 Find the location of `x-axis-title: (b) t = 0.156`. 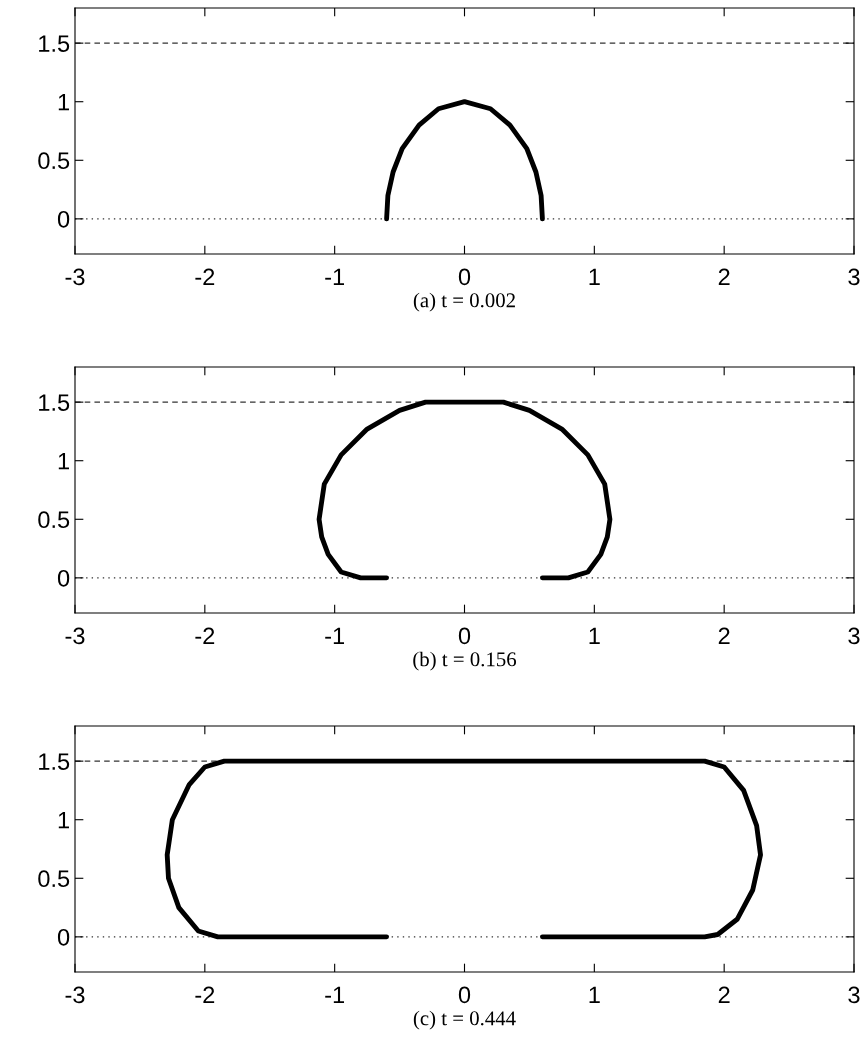

x-axis-title: (b) t = 0.156 is located at coordinates (465, 661).